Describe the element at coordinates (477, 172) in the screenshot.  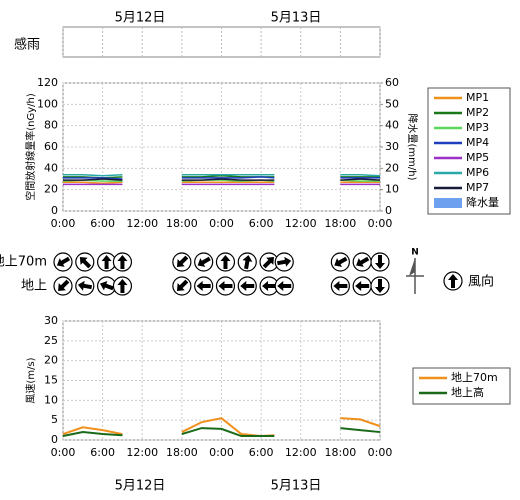
I see `legend-label: MP6` at that location.